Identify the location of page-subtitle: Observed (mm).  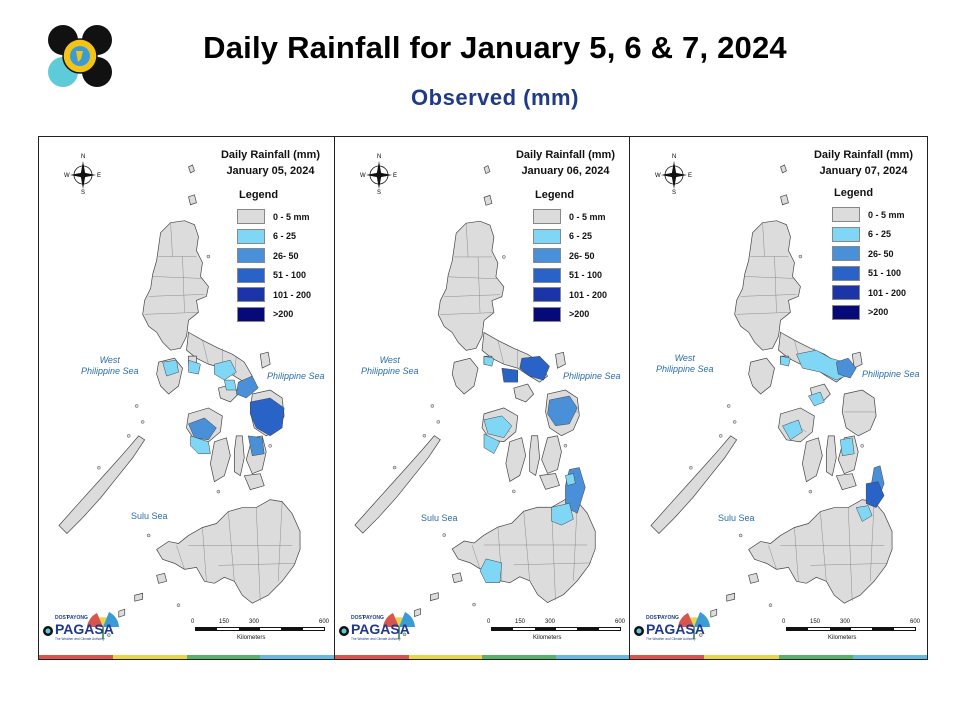
(495, 97).